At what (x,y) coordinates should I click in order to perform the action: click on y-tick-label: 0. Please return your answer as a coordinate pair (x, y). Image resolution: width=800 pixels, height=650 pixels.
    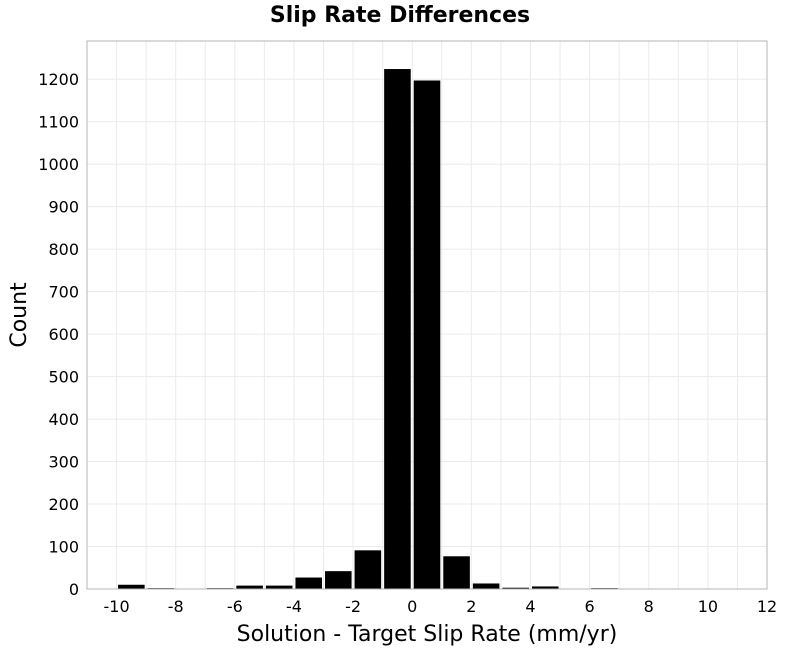
    Looking at the image, I should click on (74, 589).